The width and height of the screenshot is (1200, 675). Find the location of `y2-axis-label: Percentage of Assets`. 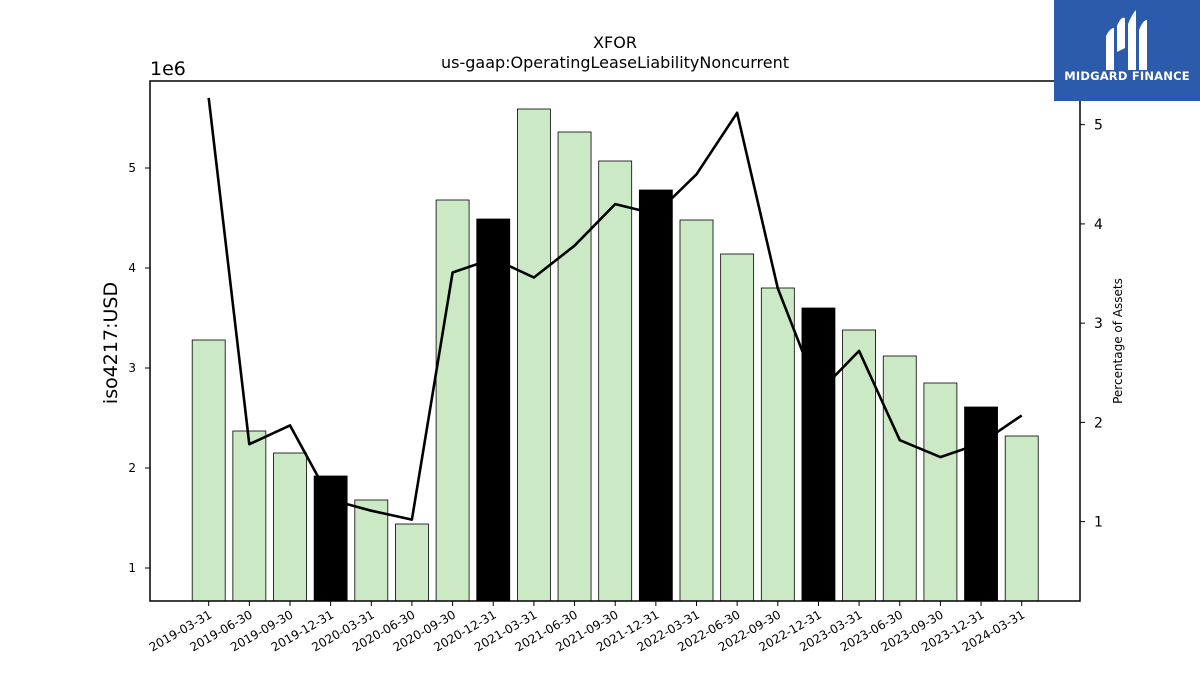

y2-axis-label: Percentage of Assets is located at coordinates (1118, 341).